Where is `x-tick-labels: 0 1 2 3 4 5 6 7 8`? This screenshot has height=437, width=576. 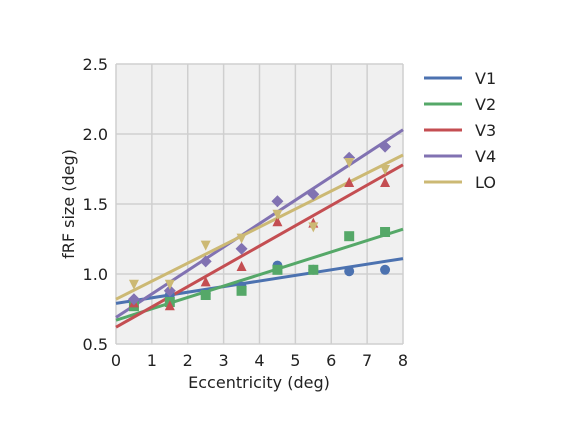
x-tick-labels: 0 1 2 3 4 5 6 7 8 is located at coordinates (259, 360).